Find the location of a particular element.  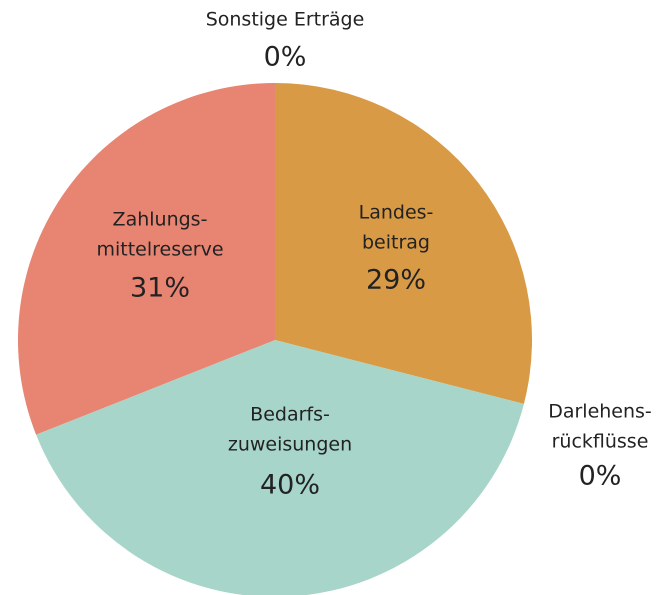

value-label: 31% is located at coordinates (160, 288).